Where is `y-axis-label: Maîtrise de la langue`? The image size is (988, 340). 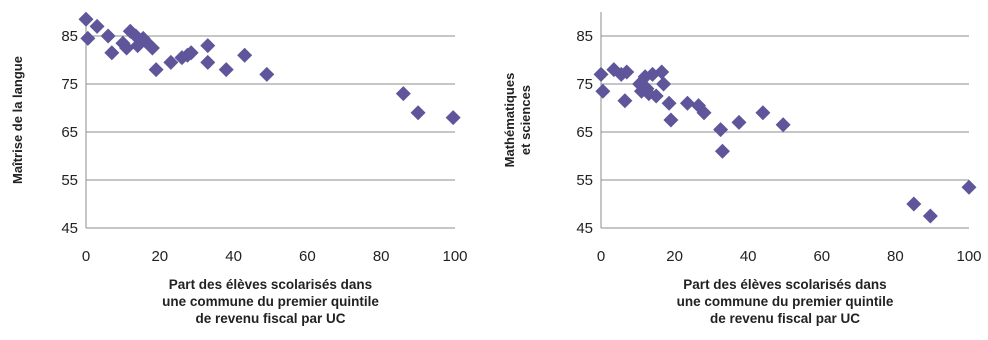
y-axis-label: Maîtrise de la langue is located at coordinates (17, 120).